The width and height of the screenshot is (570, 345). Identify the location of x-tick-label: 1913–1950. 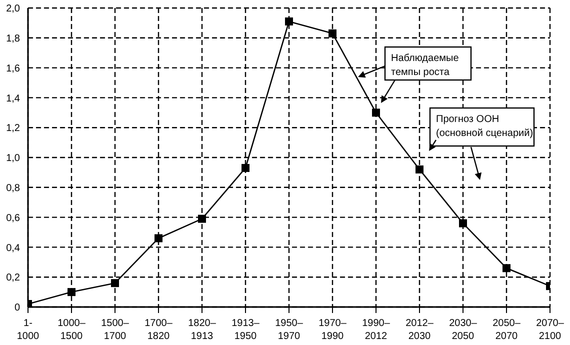
(246, 330).